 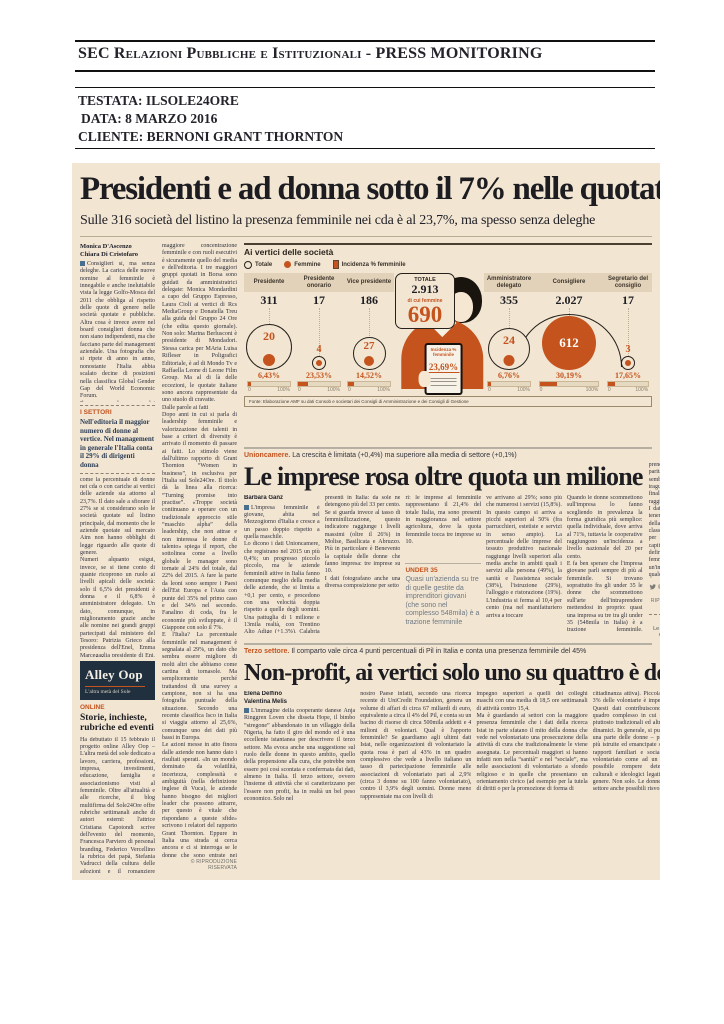 What do you see at coordinates (213, 865) in the screenshot?
I see `copyright-line: © RIPRODUZIONE RISERVATA` at bounding box center [213, 865].